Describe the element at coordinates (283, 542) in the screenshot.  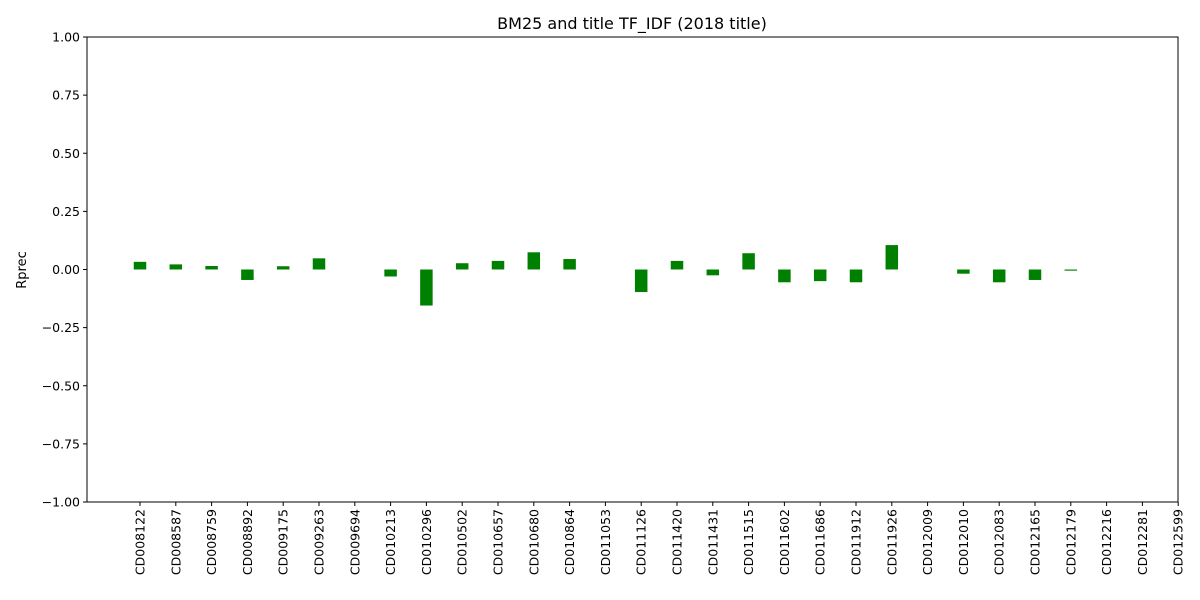
I see `x-tick-label: CD009175` at that location.